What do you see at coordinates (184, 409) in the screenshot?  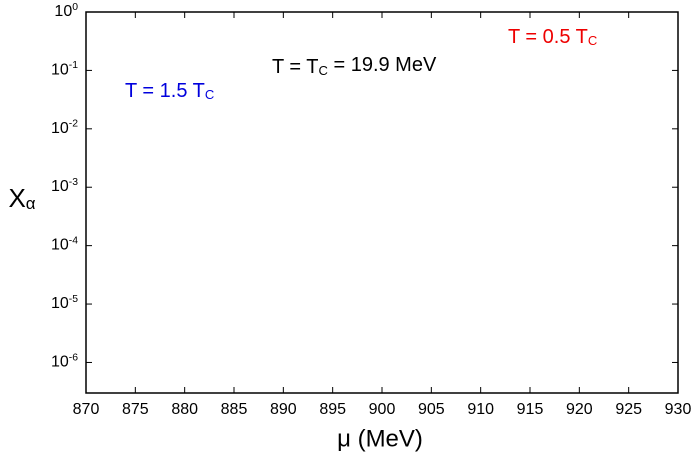 I see `x-tick-label: 880` at bounding box center [184, 409].